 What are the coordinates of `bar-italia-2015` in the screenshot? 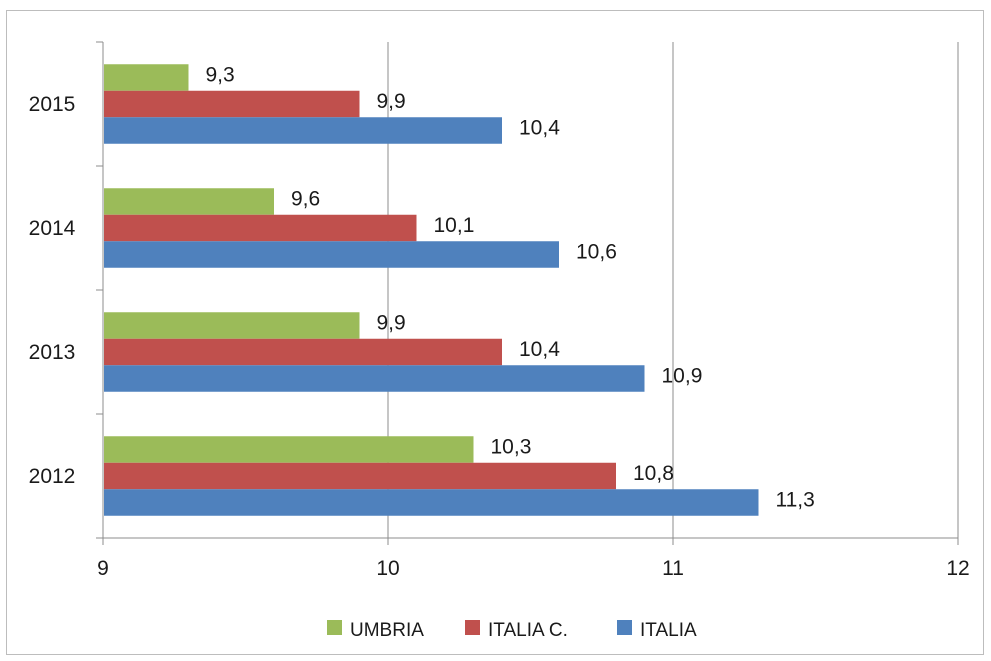 It's located at (303, 130).